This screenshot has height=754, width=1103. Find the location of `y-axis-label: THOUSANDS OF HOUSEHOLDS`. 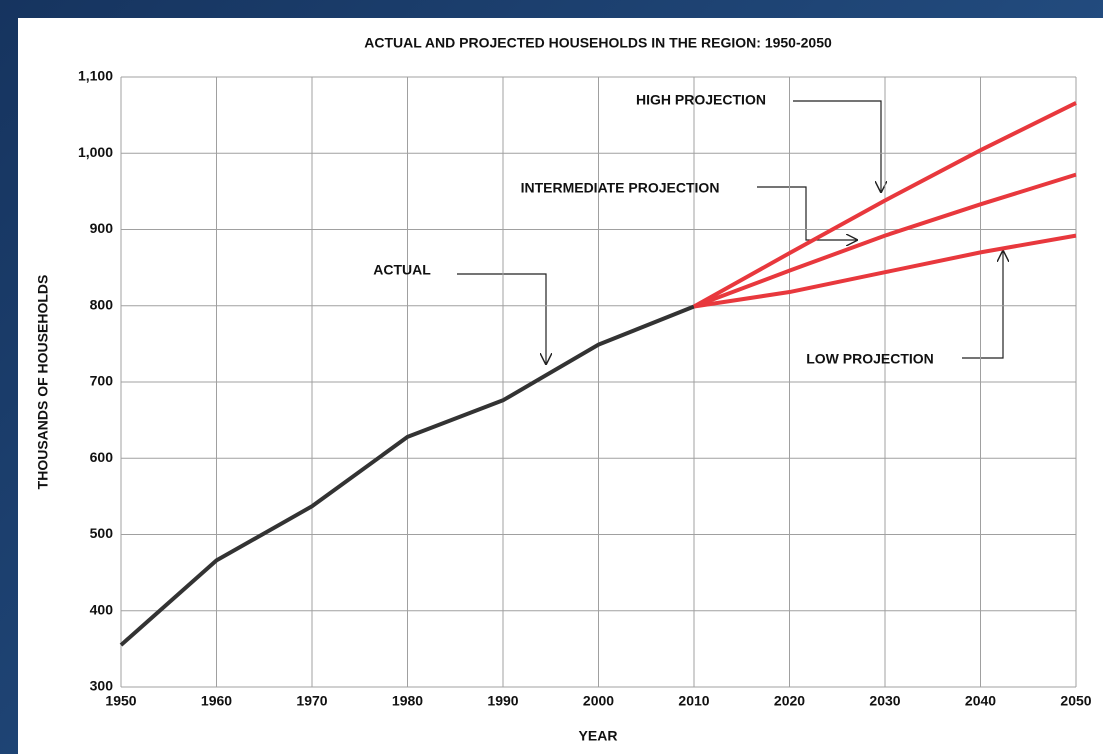

y-axis-label: THOUSANDS OF HOUSEHOLDS is located at coordinates (43, 382).